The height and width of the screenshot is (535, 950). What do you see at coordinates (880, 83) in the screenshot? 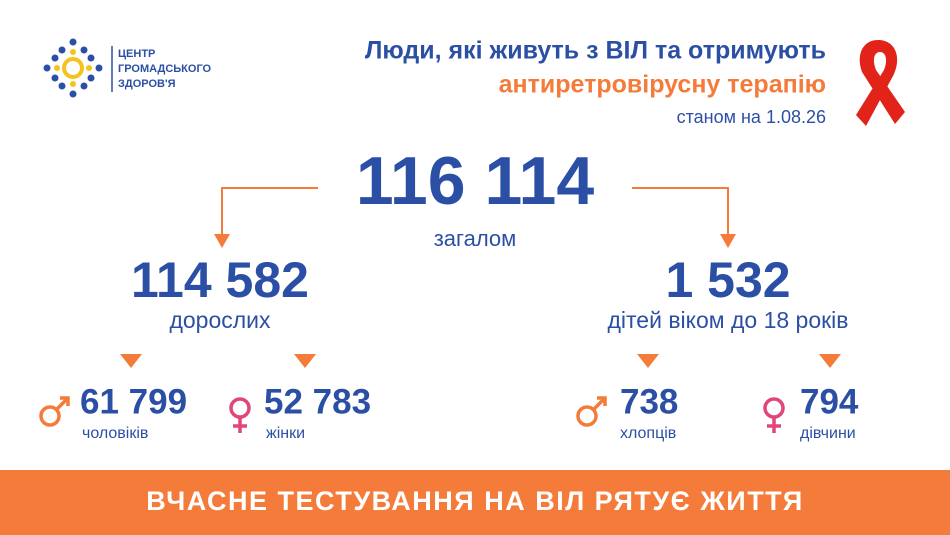
I see `red-ribbon` at bounding box center [880, 83].